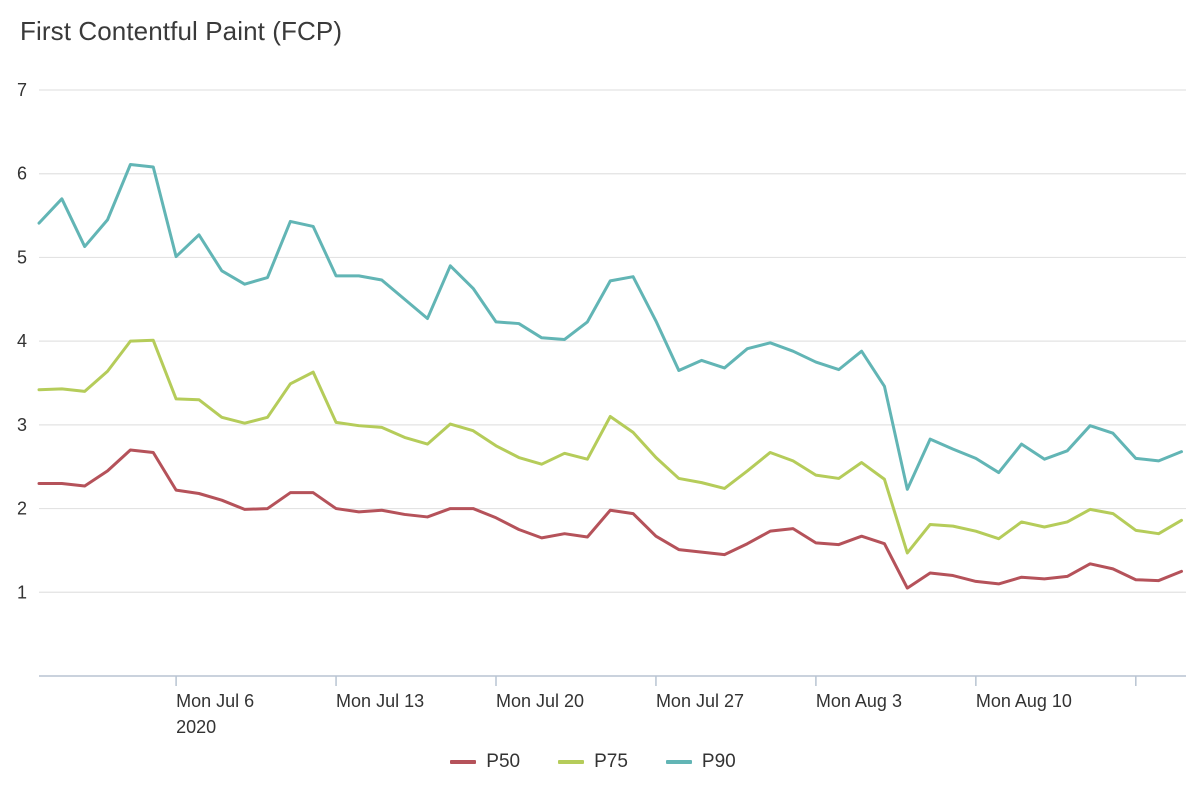 The height and width of the screenshot is (802, 1186). What do you see at coordinates (22, 425) in the screenshot?
I see `y-tick-label: 3` at bounding box center [22, 425].